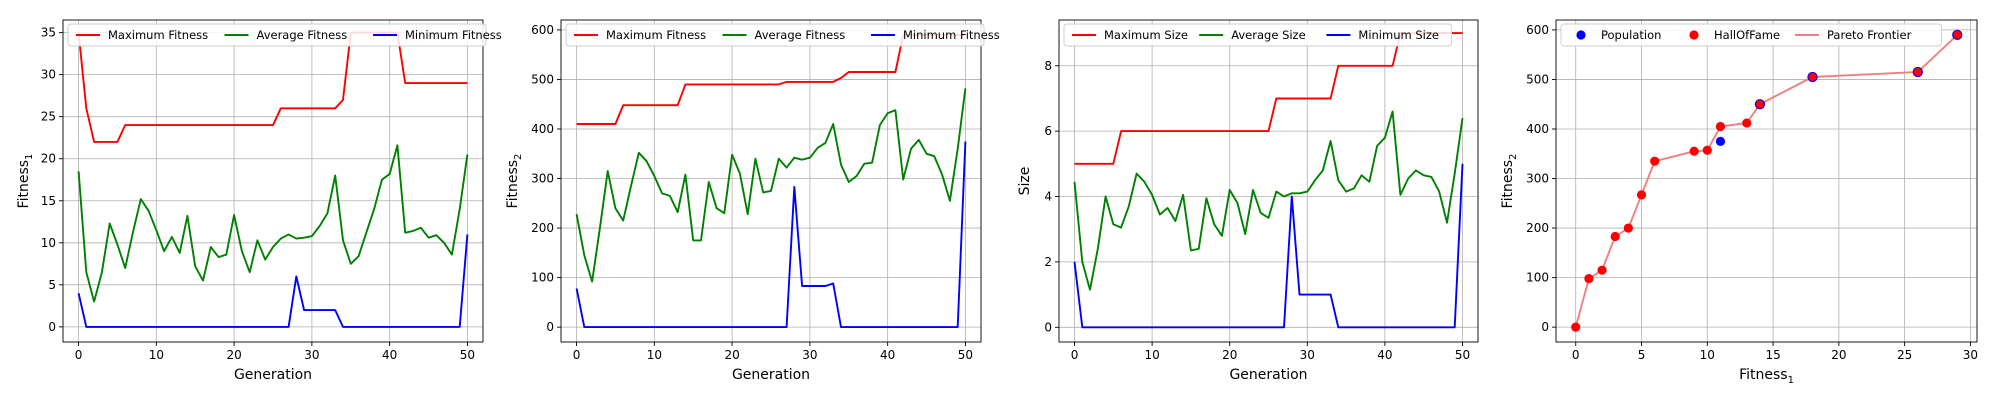 The height and width of the screenshot is (400, 2000). What do you see at coordinates (1048, 66) in the screenshot?
I see `y-tick-label: 8` at bounding box center [1048, 66].